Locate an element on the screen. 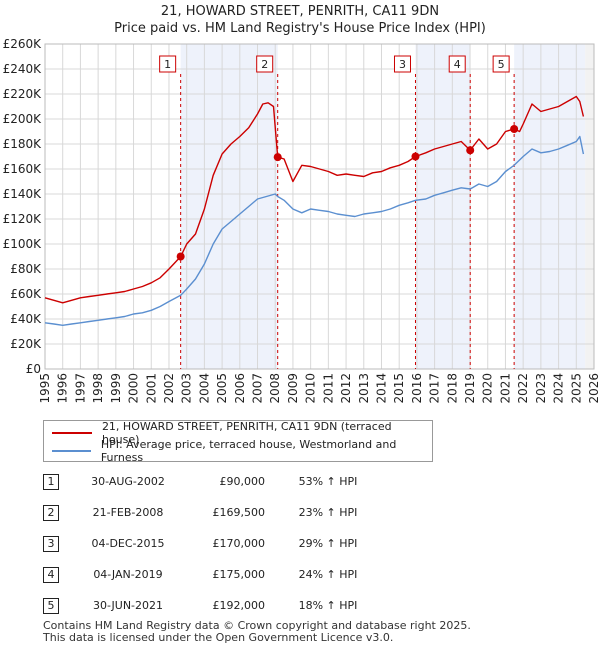 The image size is (600, 650). x-tick-label: 2023 is located at coordinates (541, 388).